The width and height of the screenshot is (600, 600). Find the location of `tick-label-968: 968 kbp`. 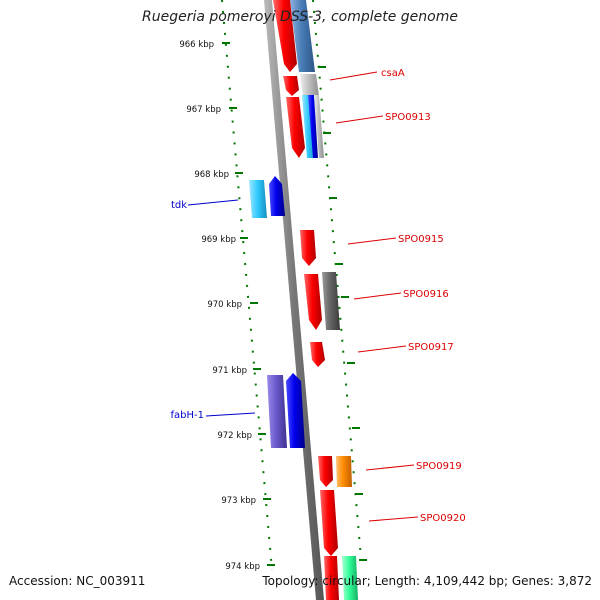

tick-label-968: 968 kbp is located at coordinates (211, 175).